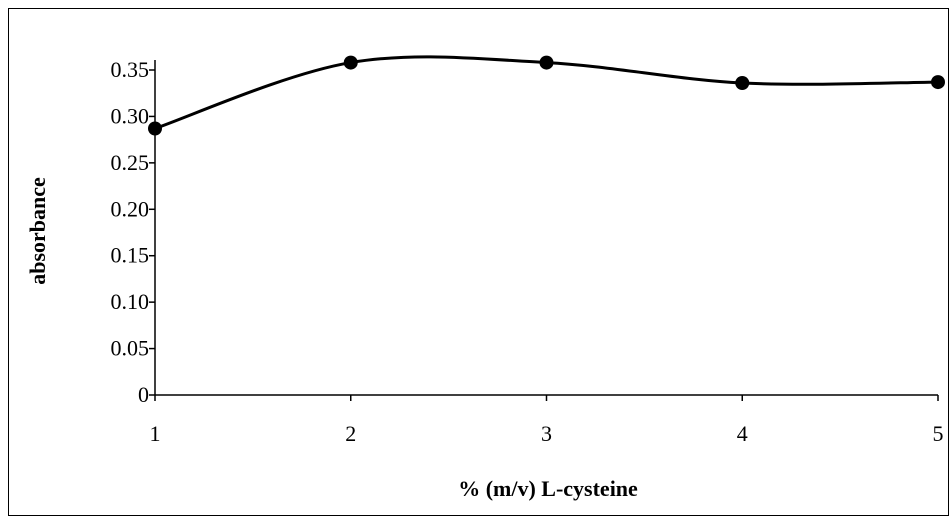 This screenshot has height=522, width=951. Describe the element at coordinates (742, 433) in the screenshot. I see `x-tick-label: 4` at that location.